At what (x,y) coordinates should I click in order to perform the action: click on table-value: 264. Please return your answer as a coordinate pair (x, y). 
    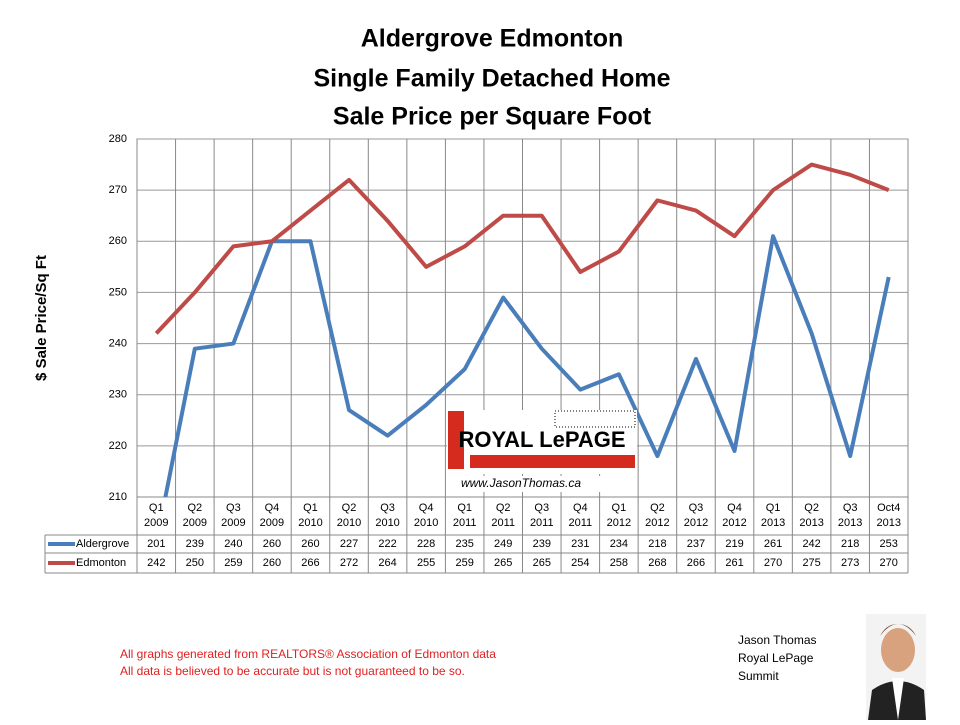
    Looking at the image, I should click on (387, 563).